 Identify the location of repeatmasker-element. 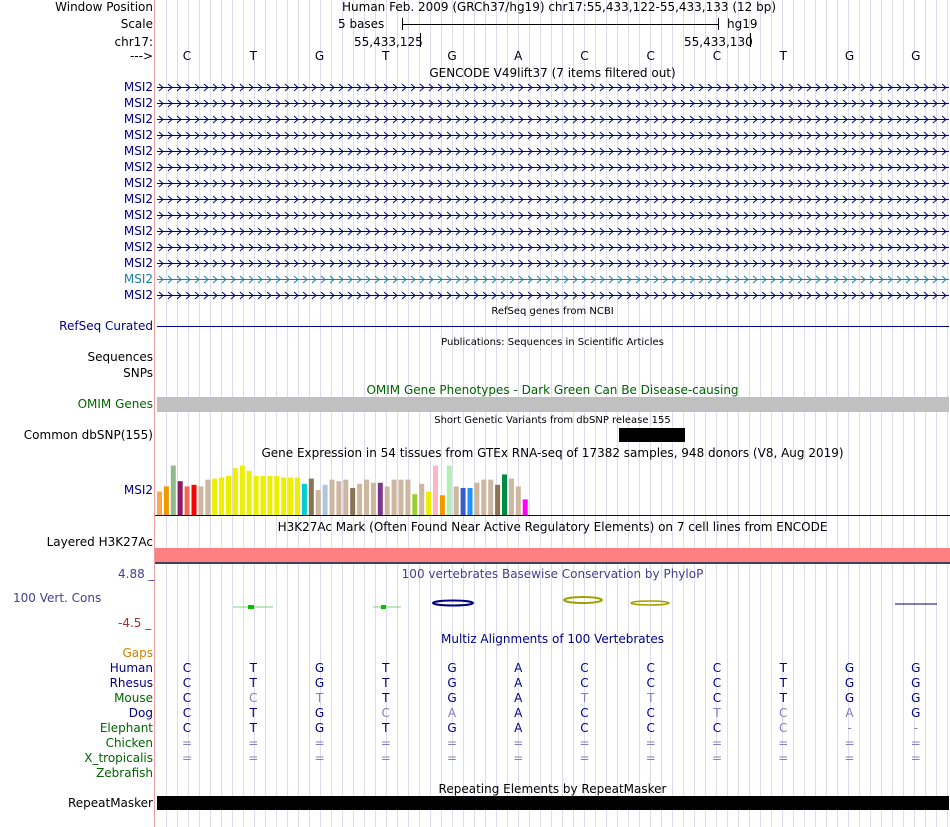
(553, 803).